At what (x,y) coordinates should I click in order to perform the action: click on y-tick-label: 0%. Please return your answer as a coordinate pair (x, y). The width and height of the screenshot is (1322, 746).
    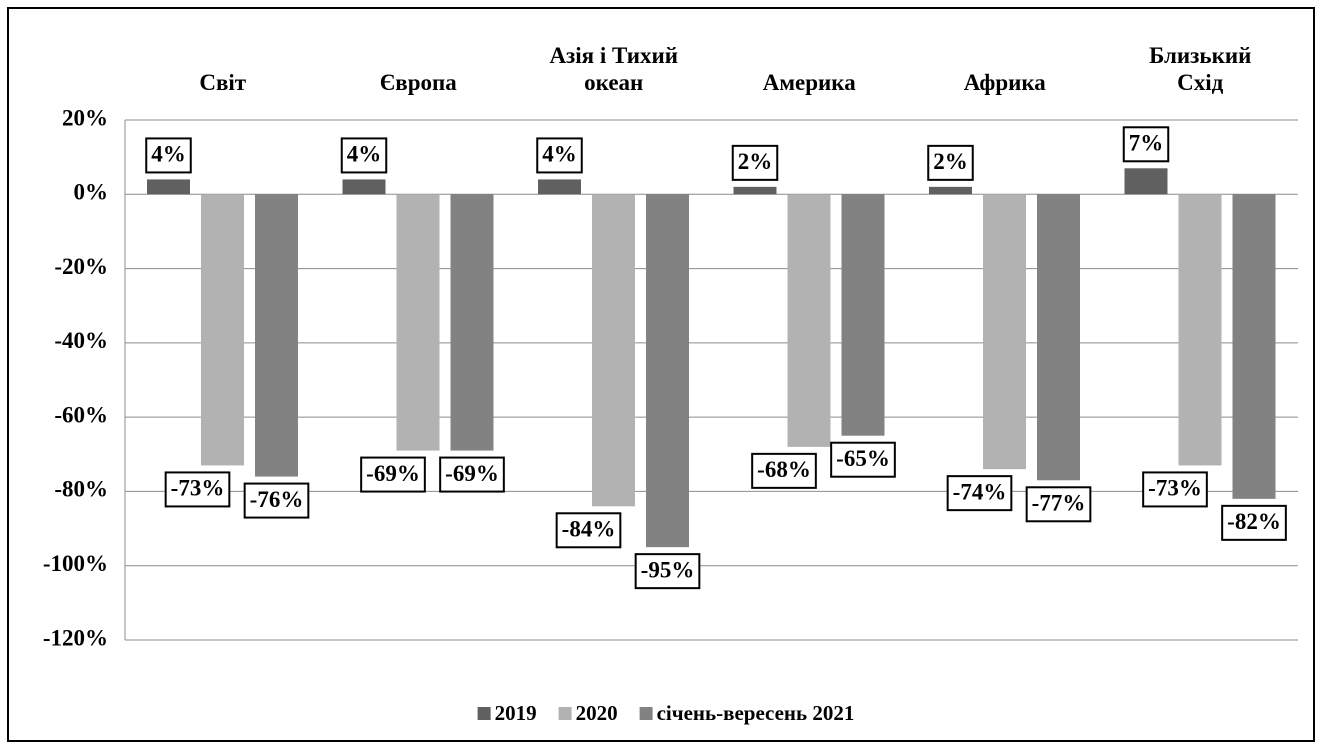
    Looking at the image, I should click on (91, 192).